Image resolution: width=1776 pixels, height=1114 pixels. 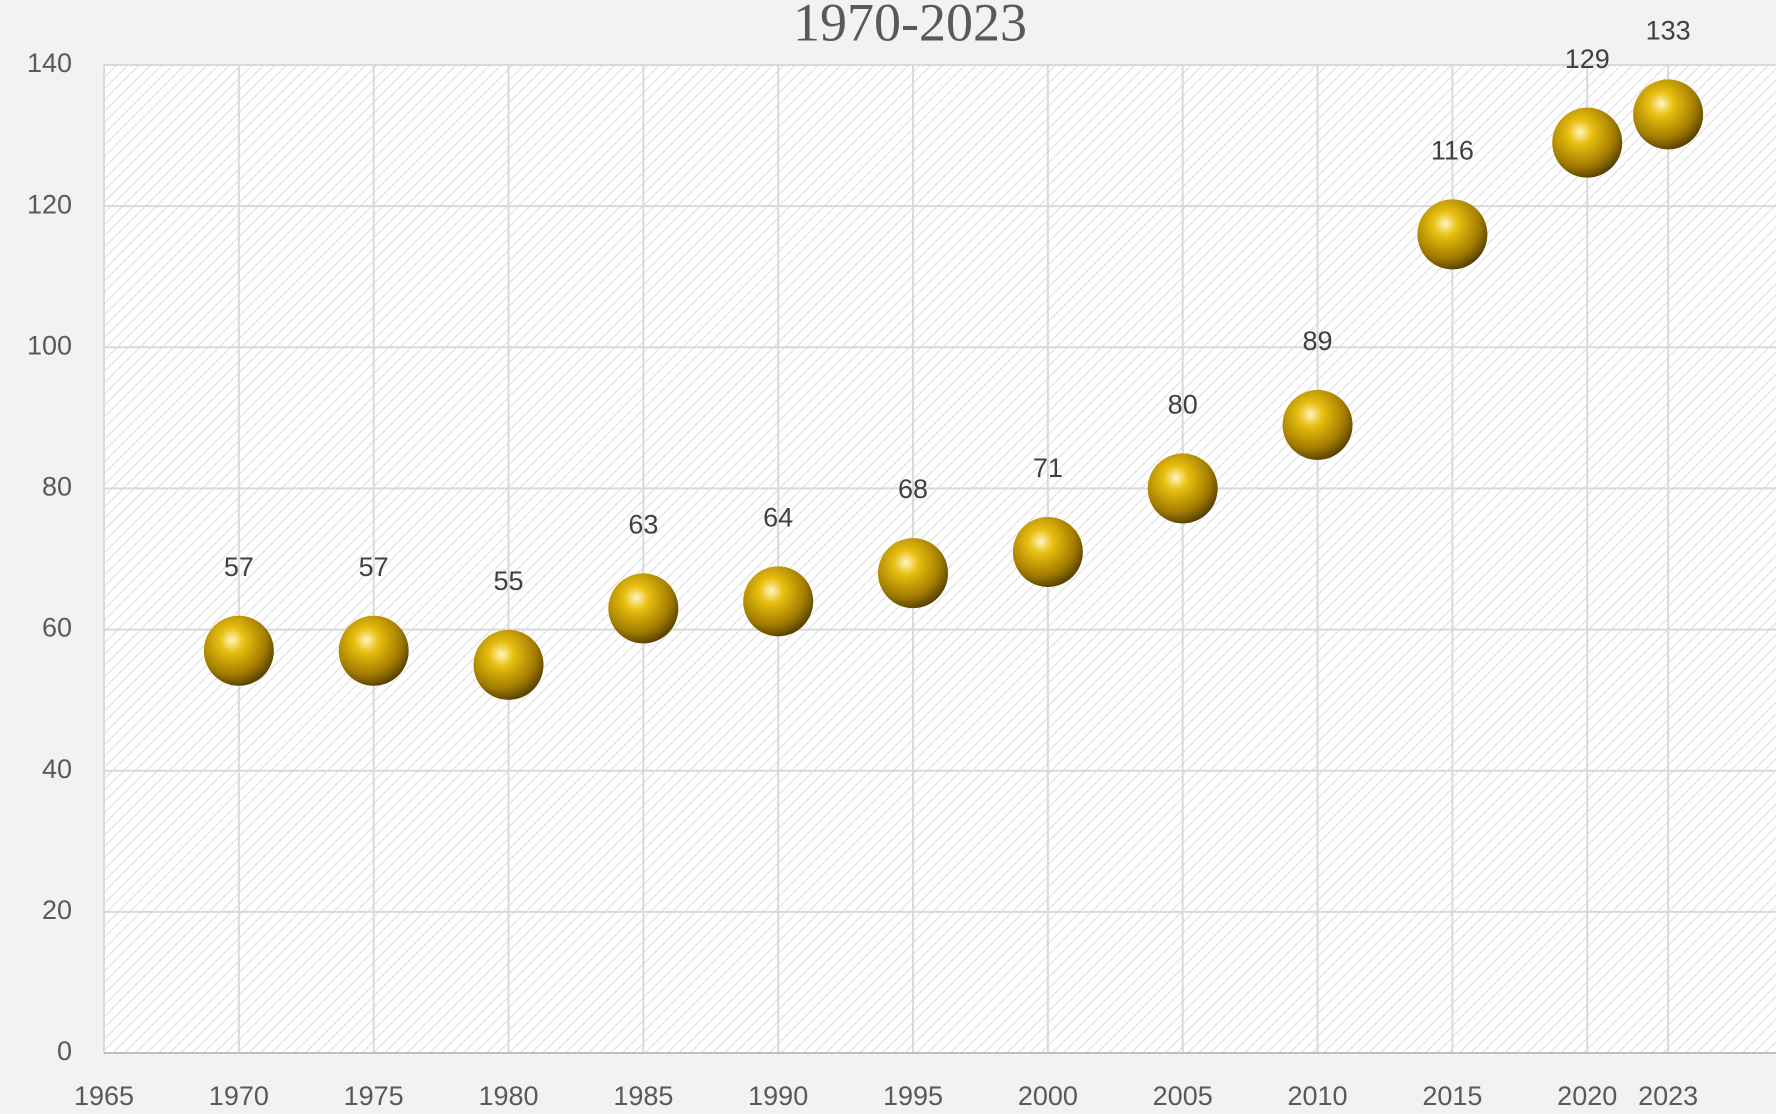 What do you see at coordinates (104, 1096) in the screenshot?
I see `x-tick-label: 1965` at bounding box center [104, 1096].